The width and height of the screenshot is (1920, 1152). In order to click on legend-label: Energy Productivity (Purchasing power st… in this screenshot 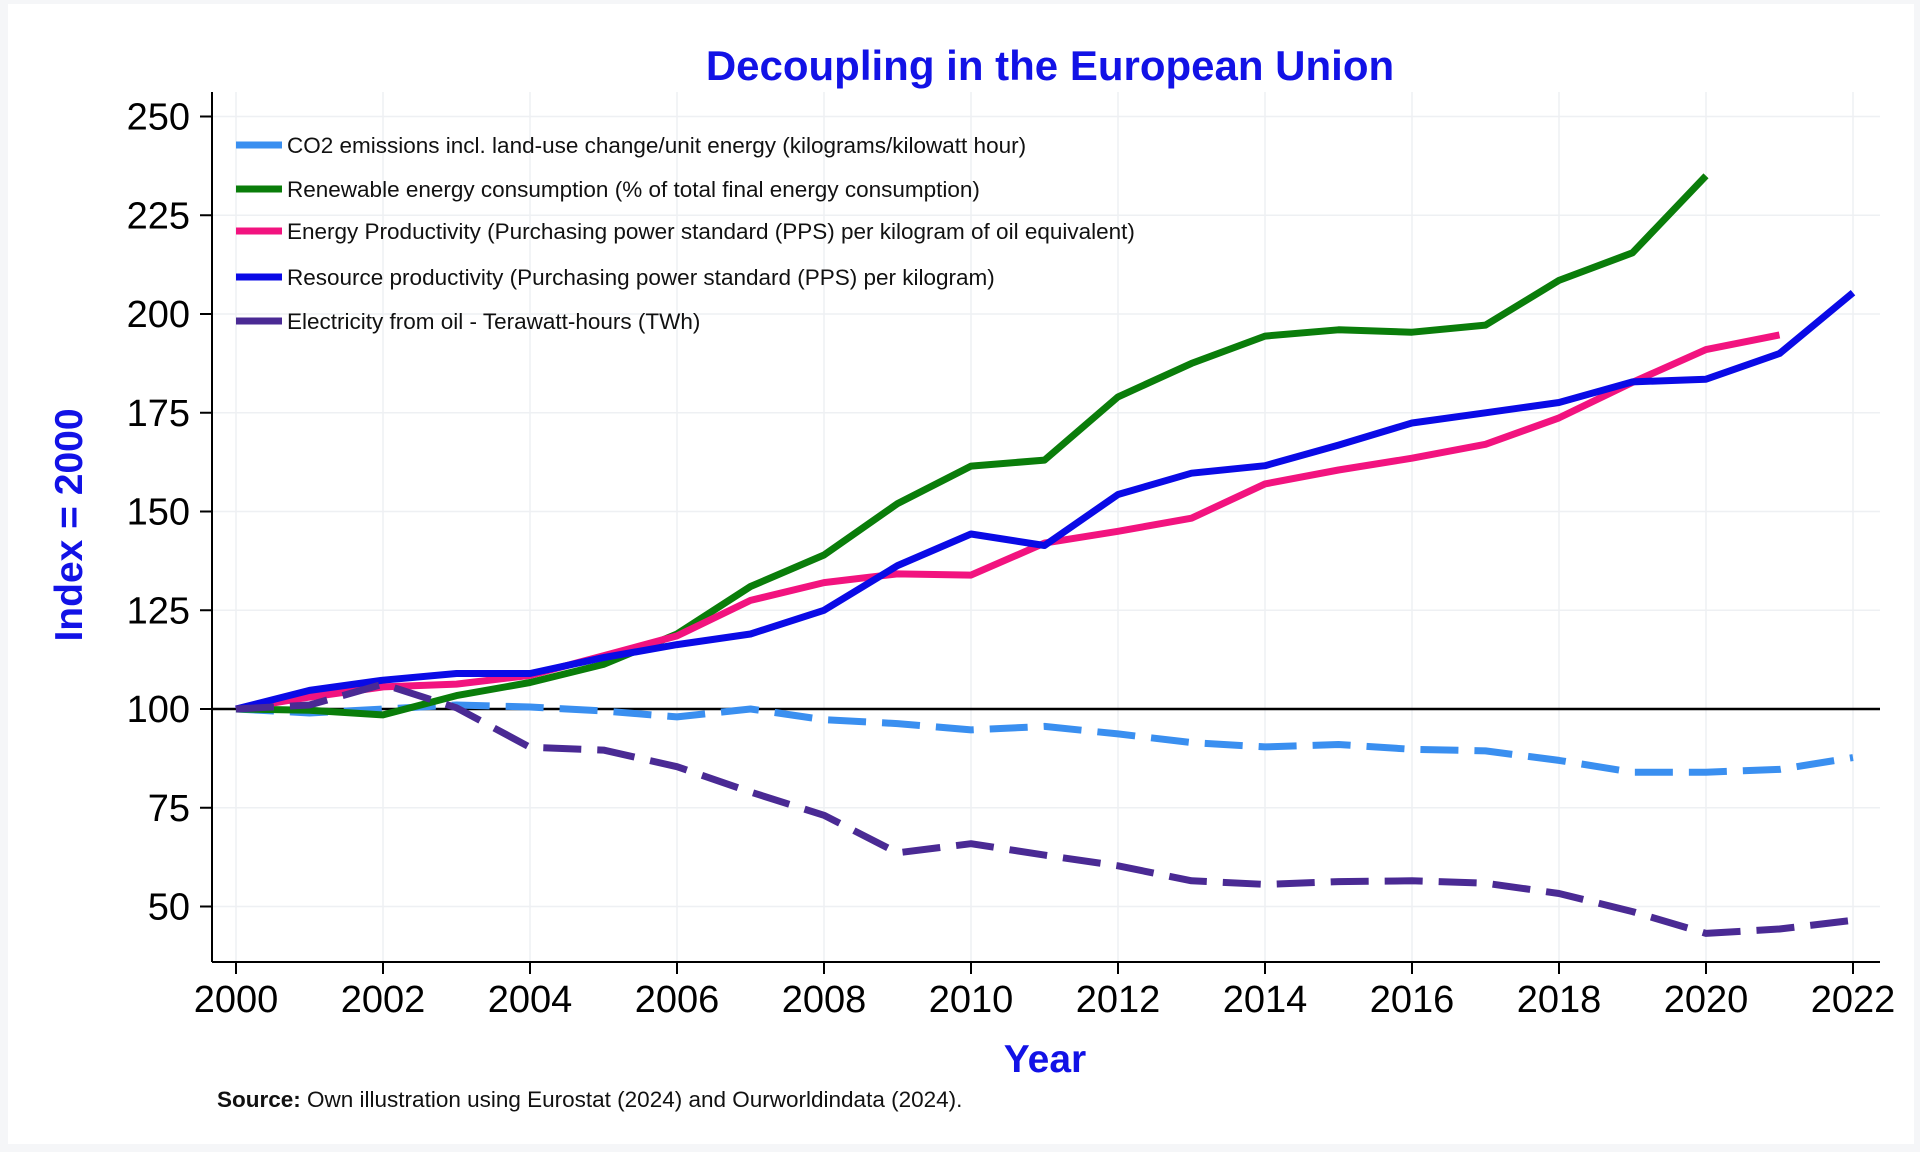, I will do `click(711, 231)`.